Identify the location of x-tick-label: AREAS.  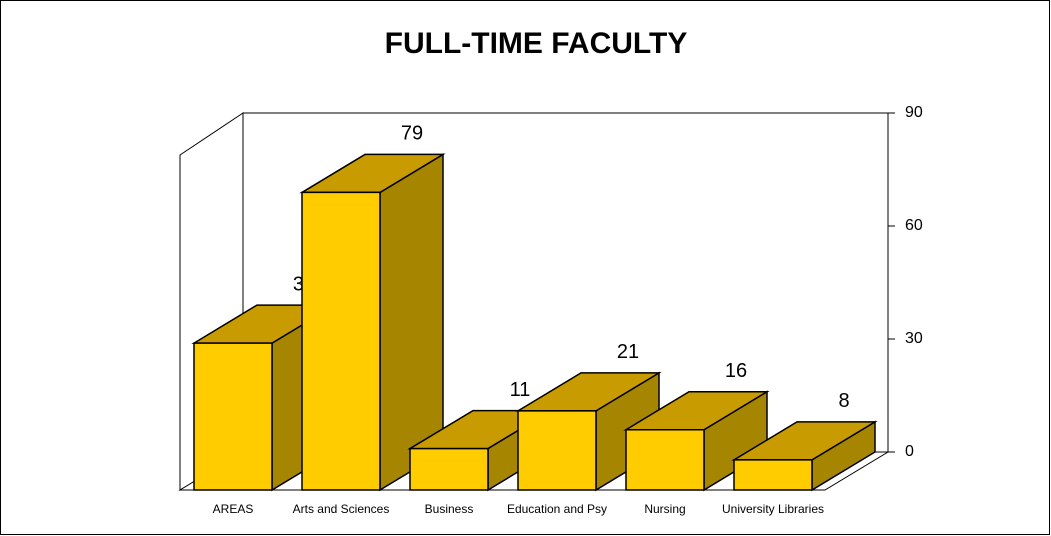
(233, 509).